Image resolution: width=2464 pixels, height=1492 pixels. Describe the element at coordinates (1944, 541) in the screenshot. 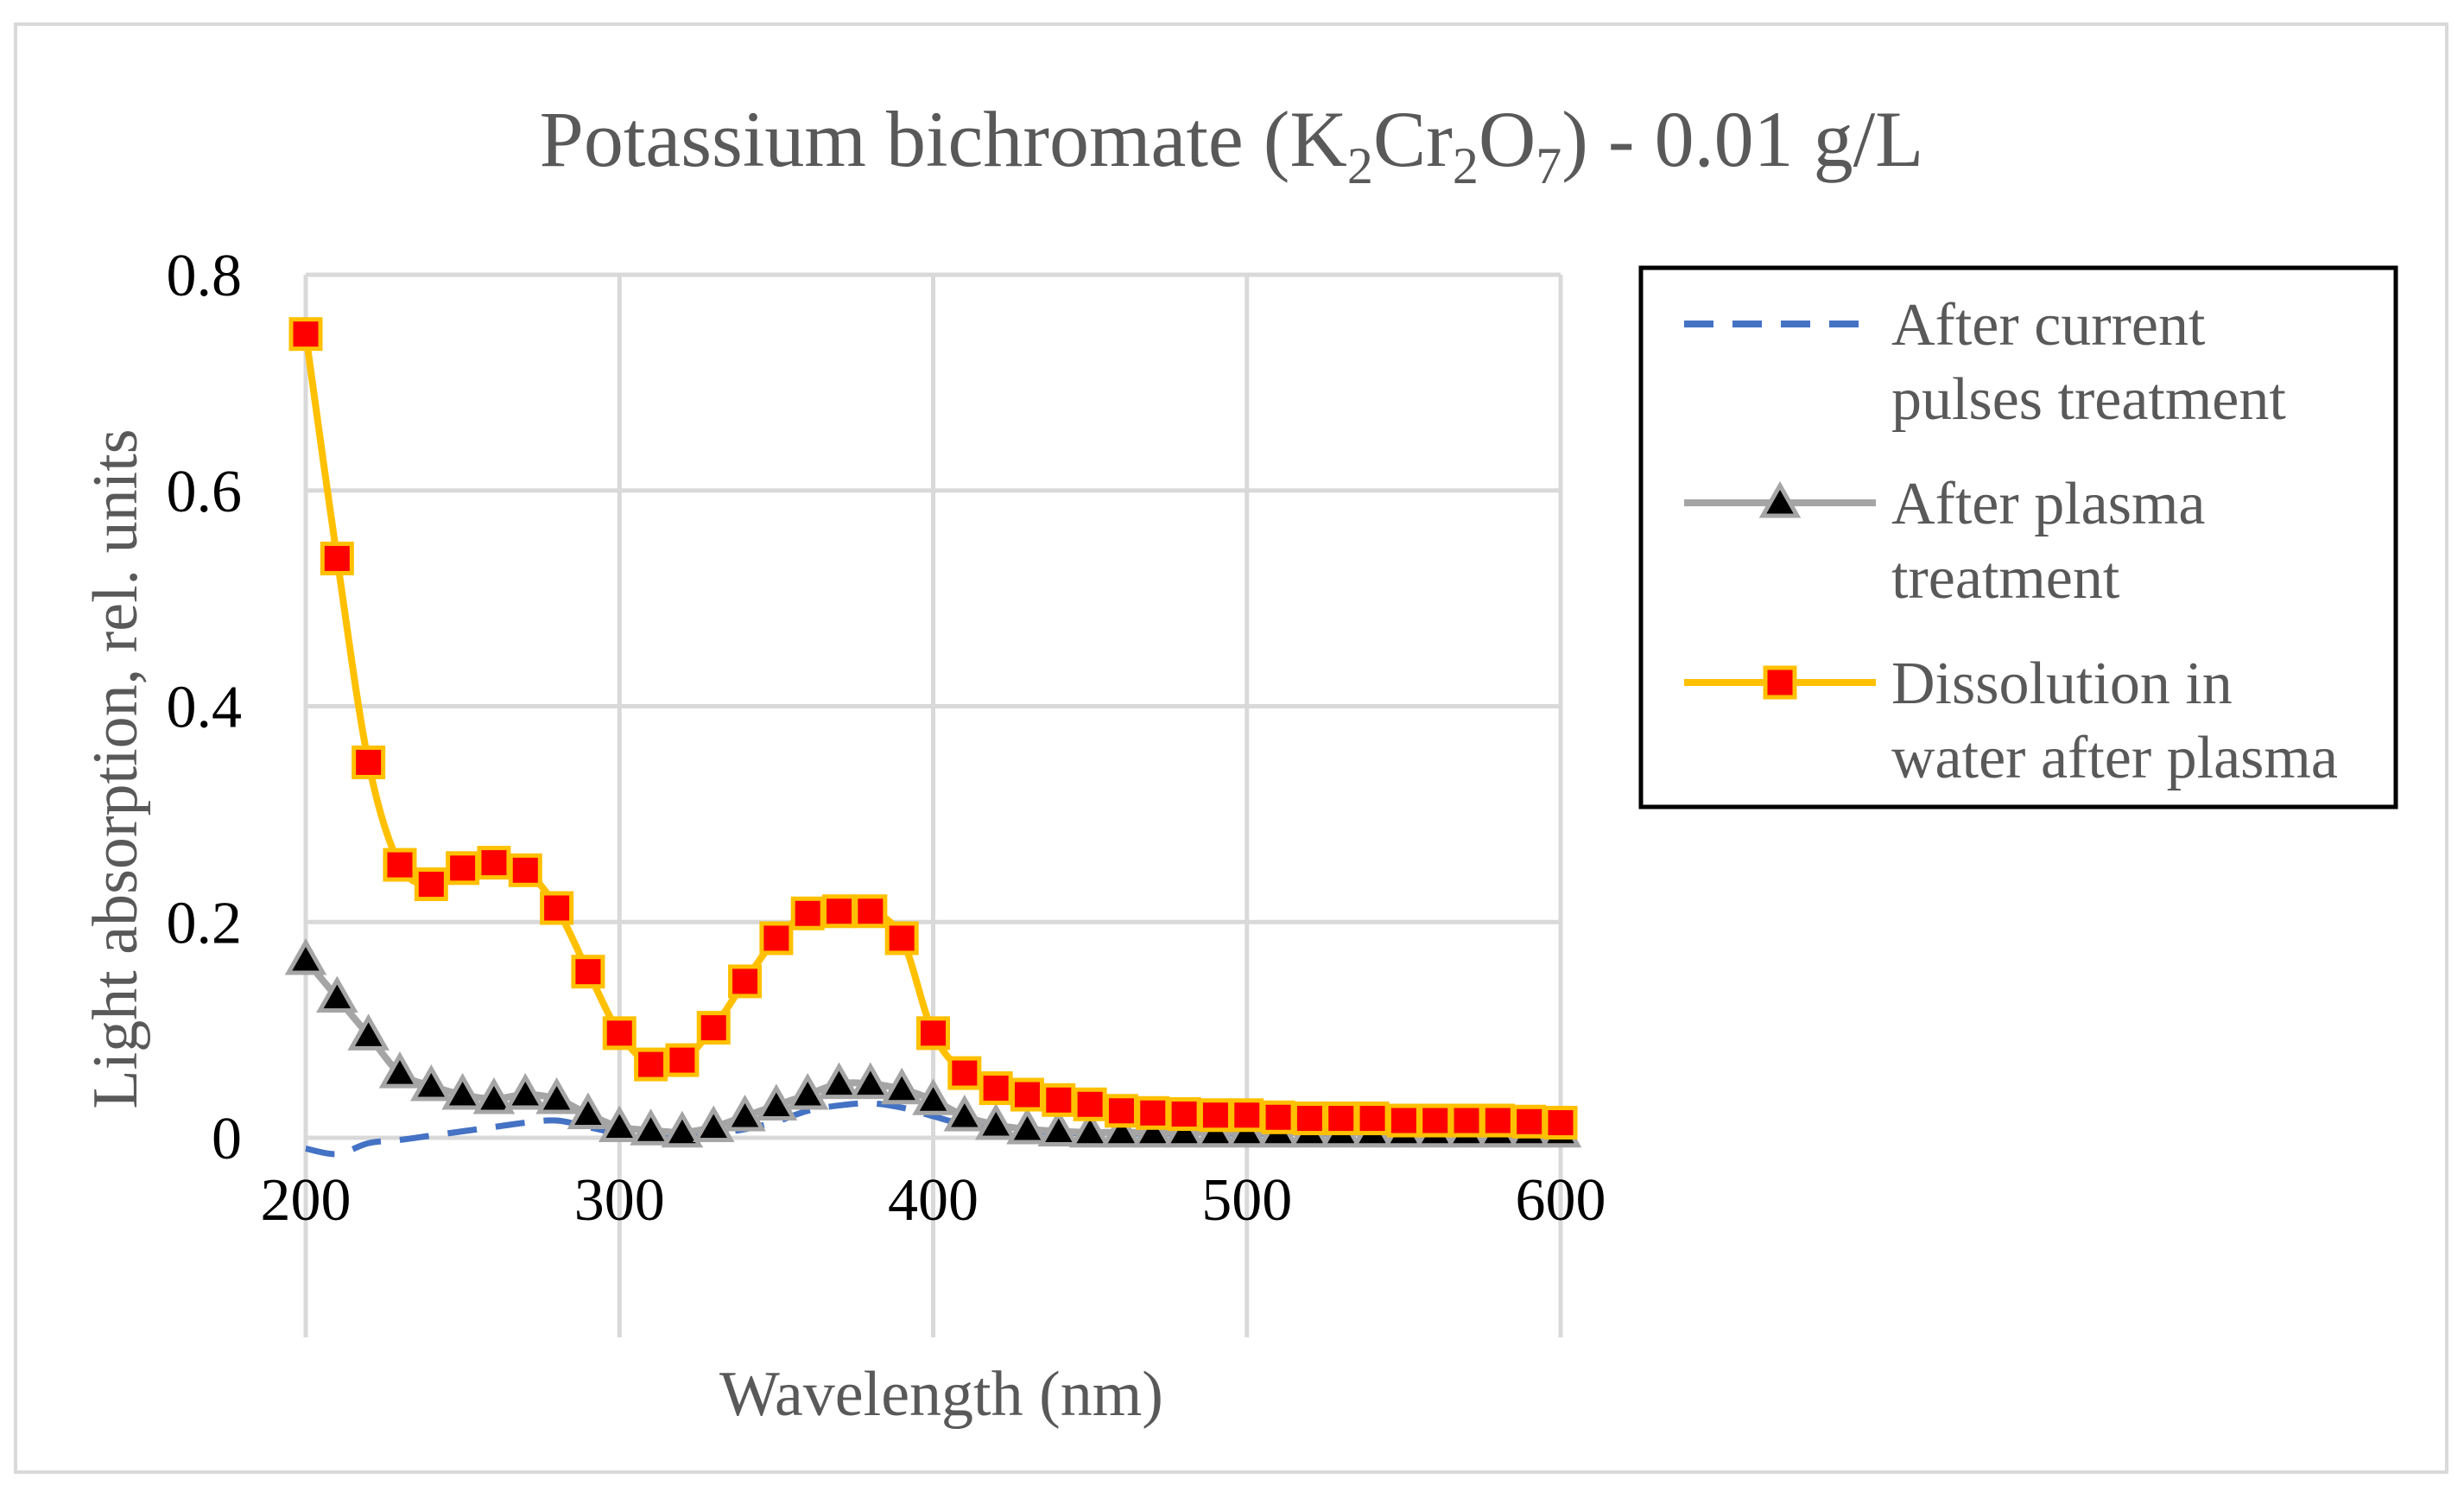

I see `legend-item: After plasma treatment` at that location.